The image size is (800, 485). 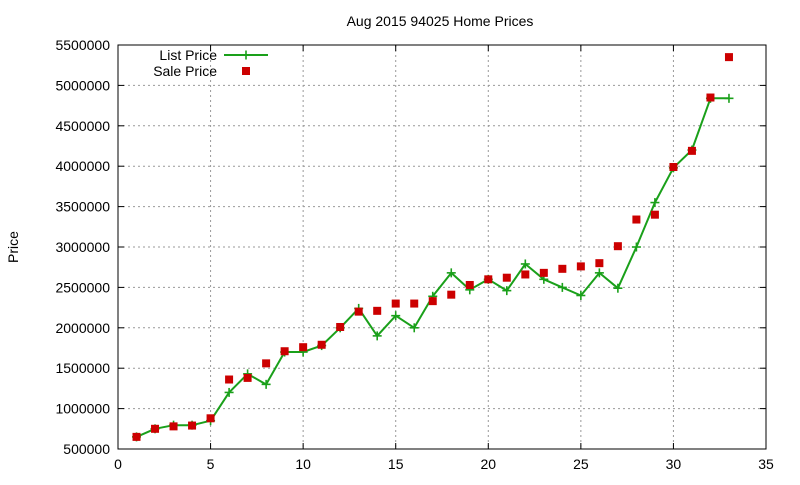 I want to click on y-tick-label: 2500000, so click(x=82, y=287).